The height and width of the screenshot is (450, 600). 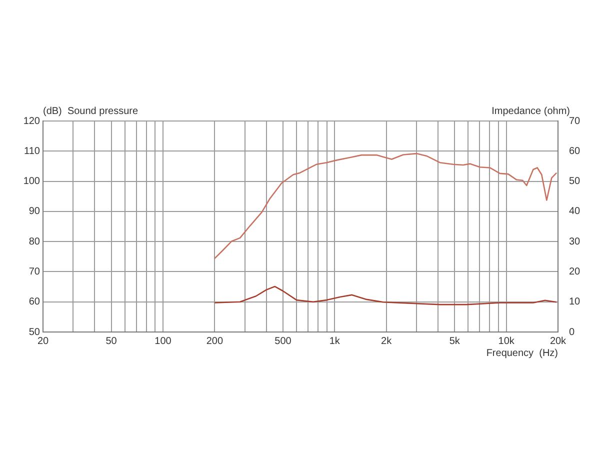 I want to click on y2-tick-label: 20, so click(x=575, y=272).